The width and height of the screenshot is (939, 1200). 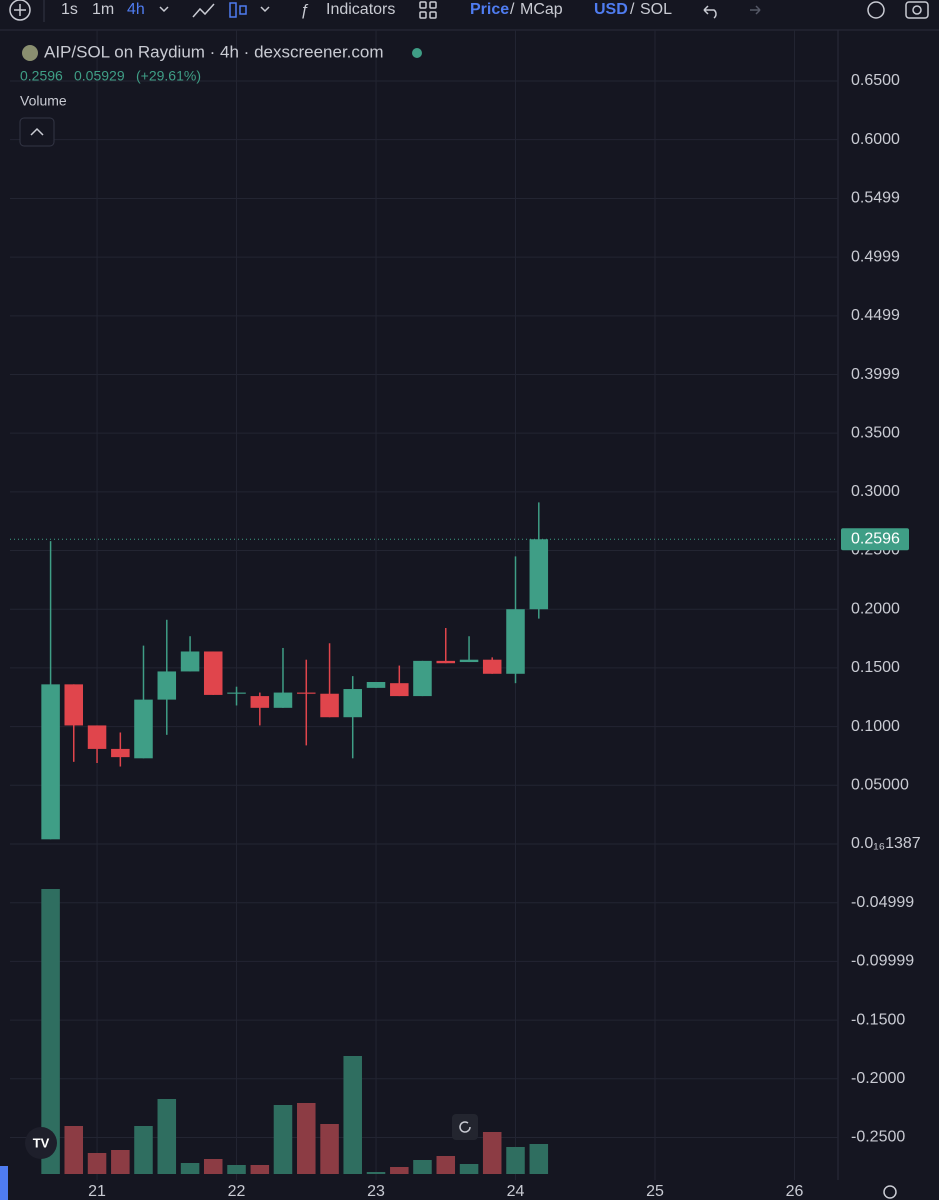 I want to click on screenshot-button, so click(x=917, y=10).